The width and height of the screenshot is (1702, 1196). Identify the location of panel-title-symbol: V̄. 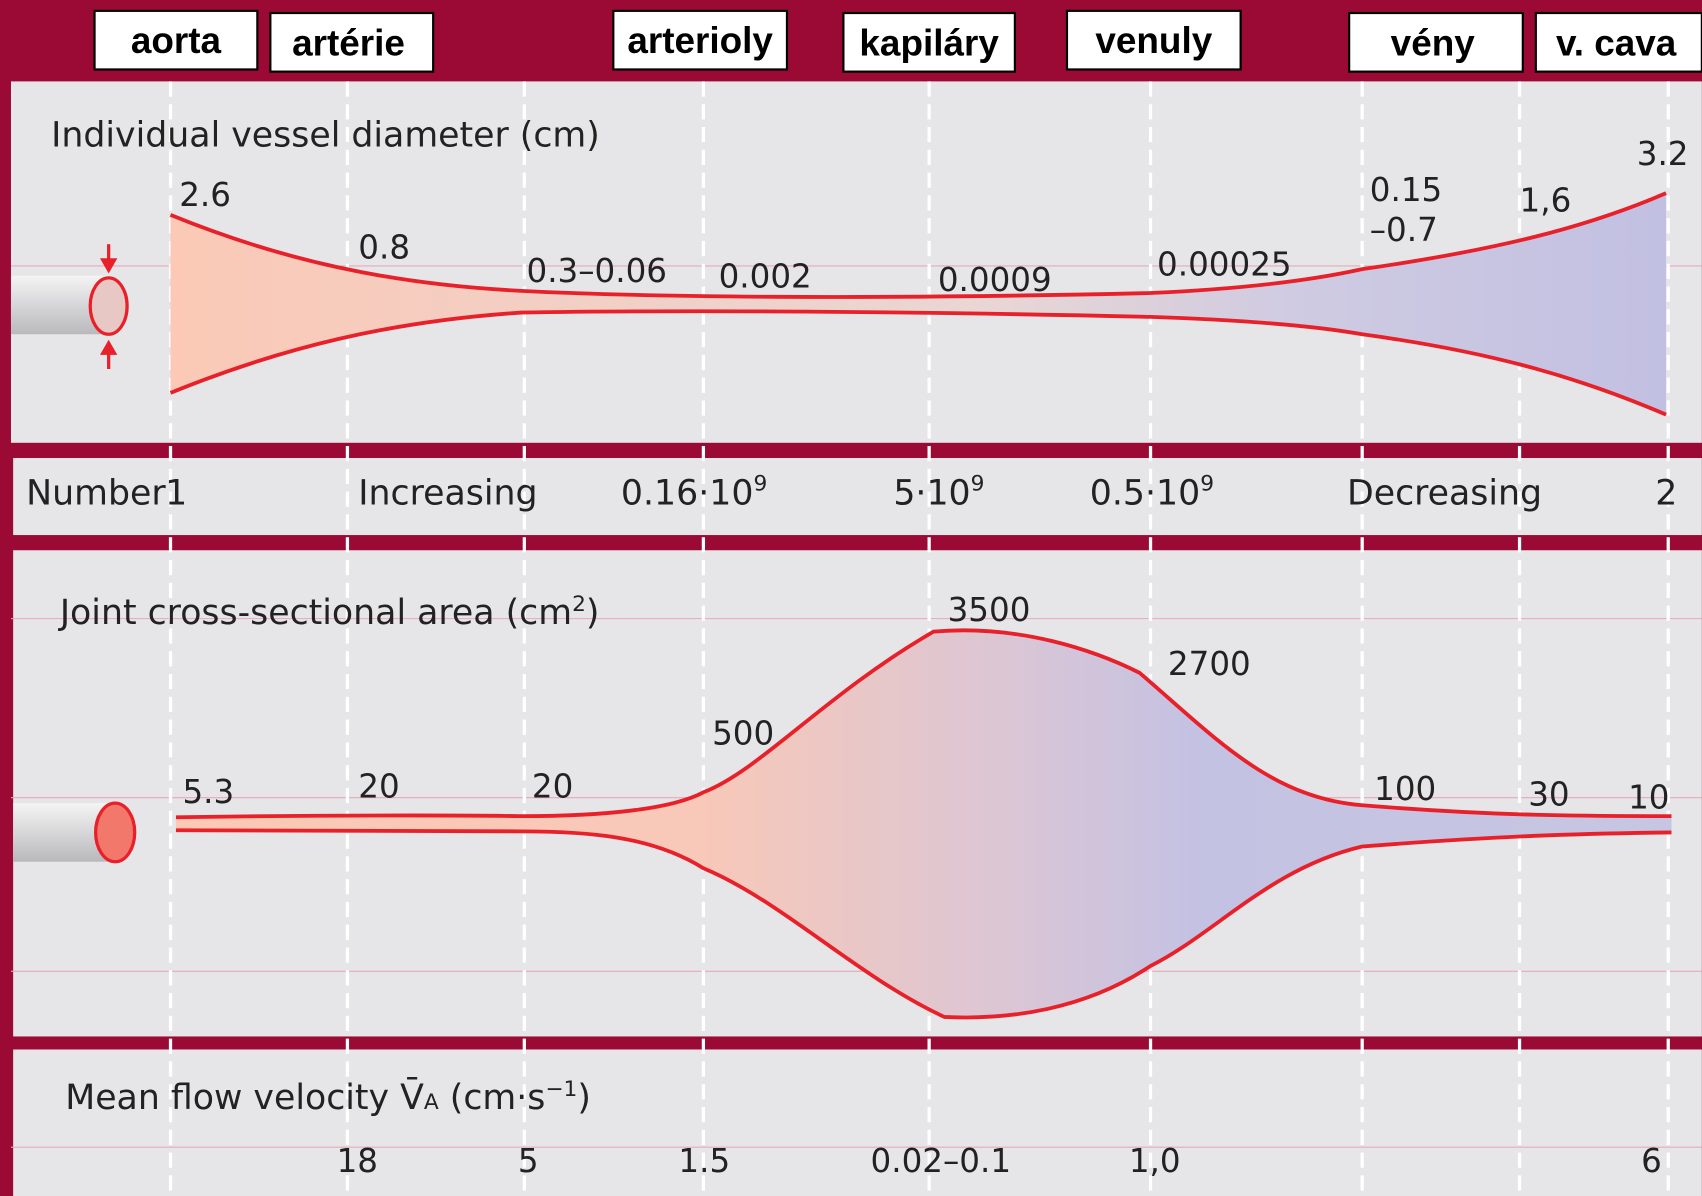
(412, 1097).